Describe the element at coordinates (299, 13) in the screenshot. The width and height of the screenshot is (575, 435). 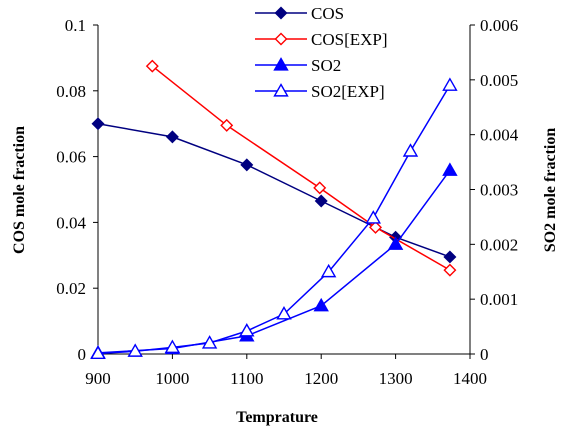
I see `legend-item-cos: COS` at that location.